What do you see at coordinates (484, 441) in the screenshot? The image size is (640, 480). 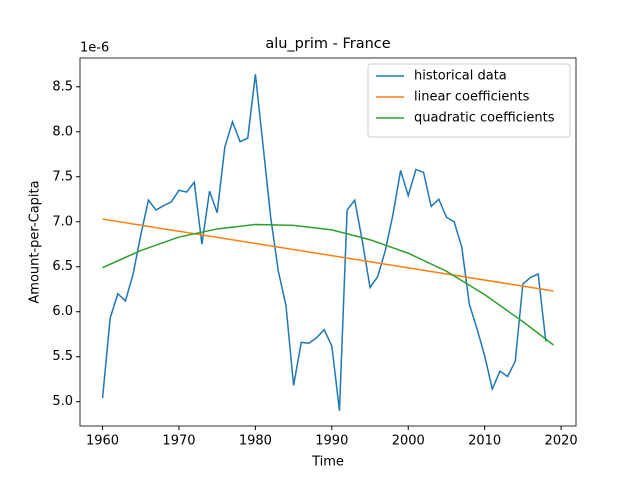 I see `x-tick-label: 2010` at bounding box center [484, 441].